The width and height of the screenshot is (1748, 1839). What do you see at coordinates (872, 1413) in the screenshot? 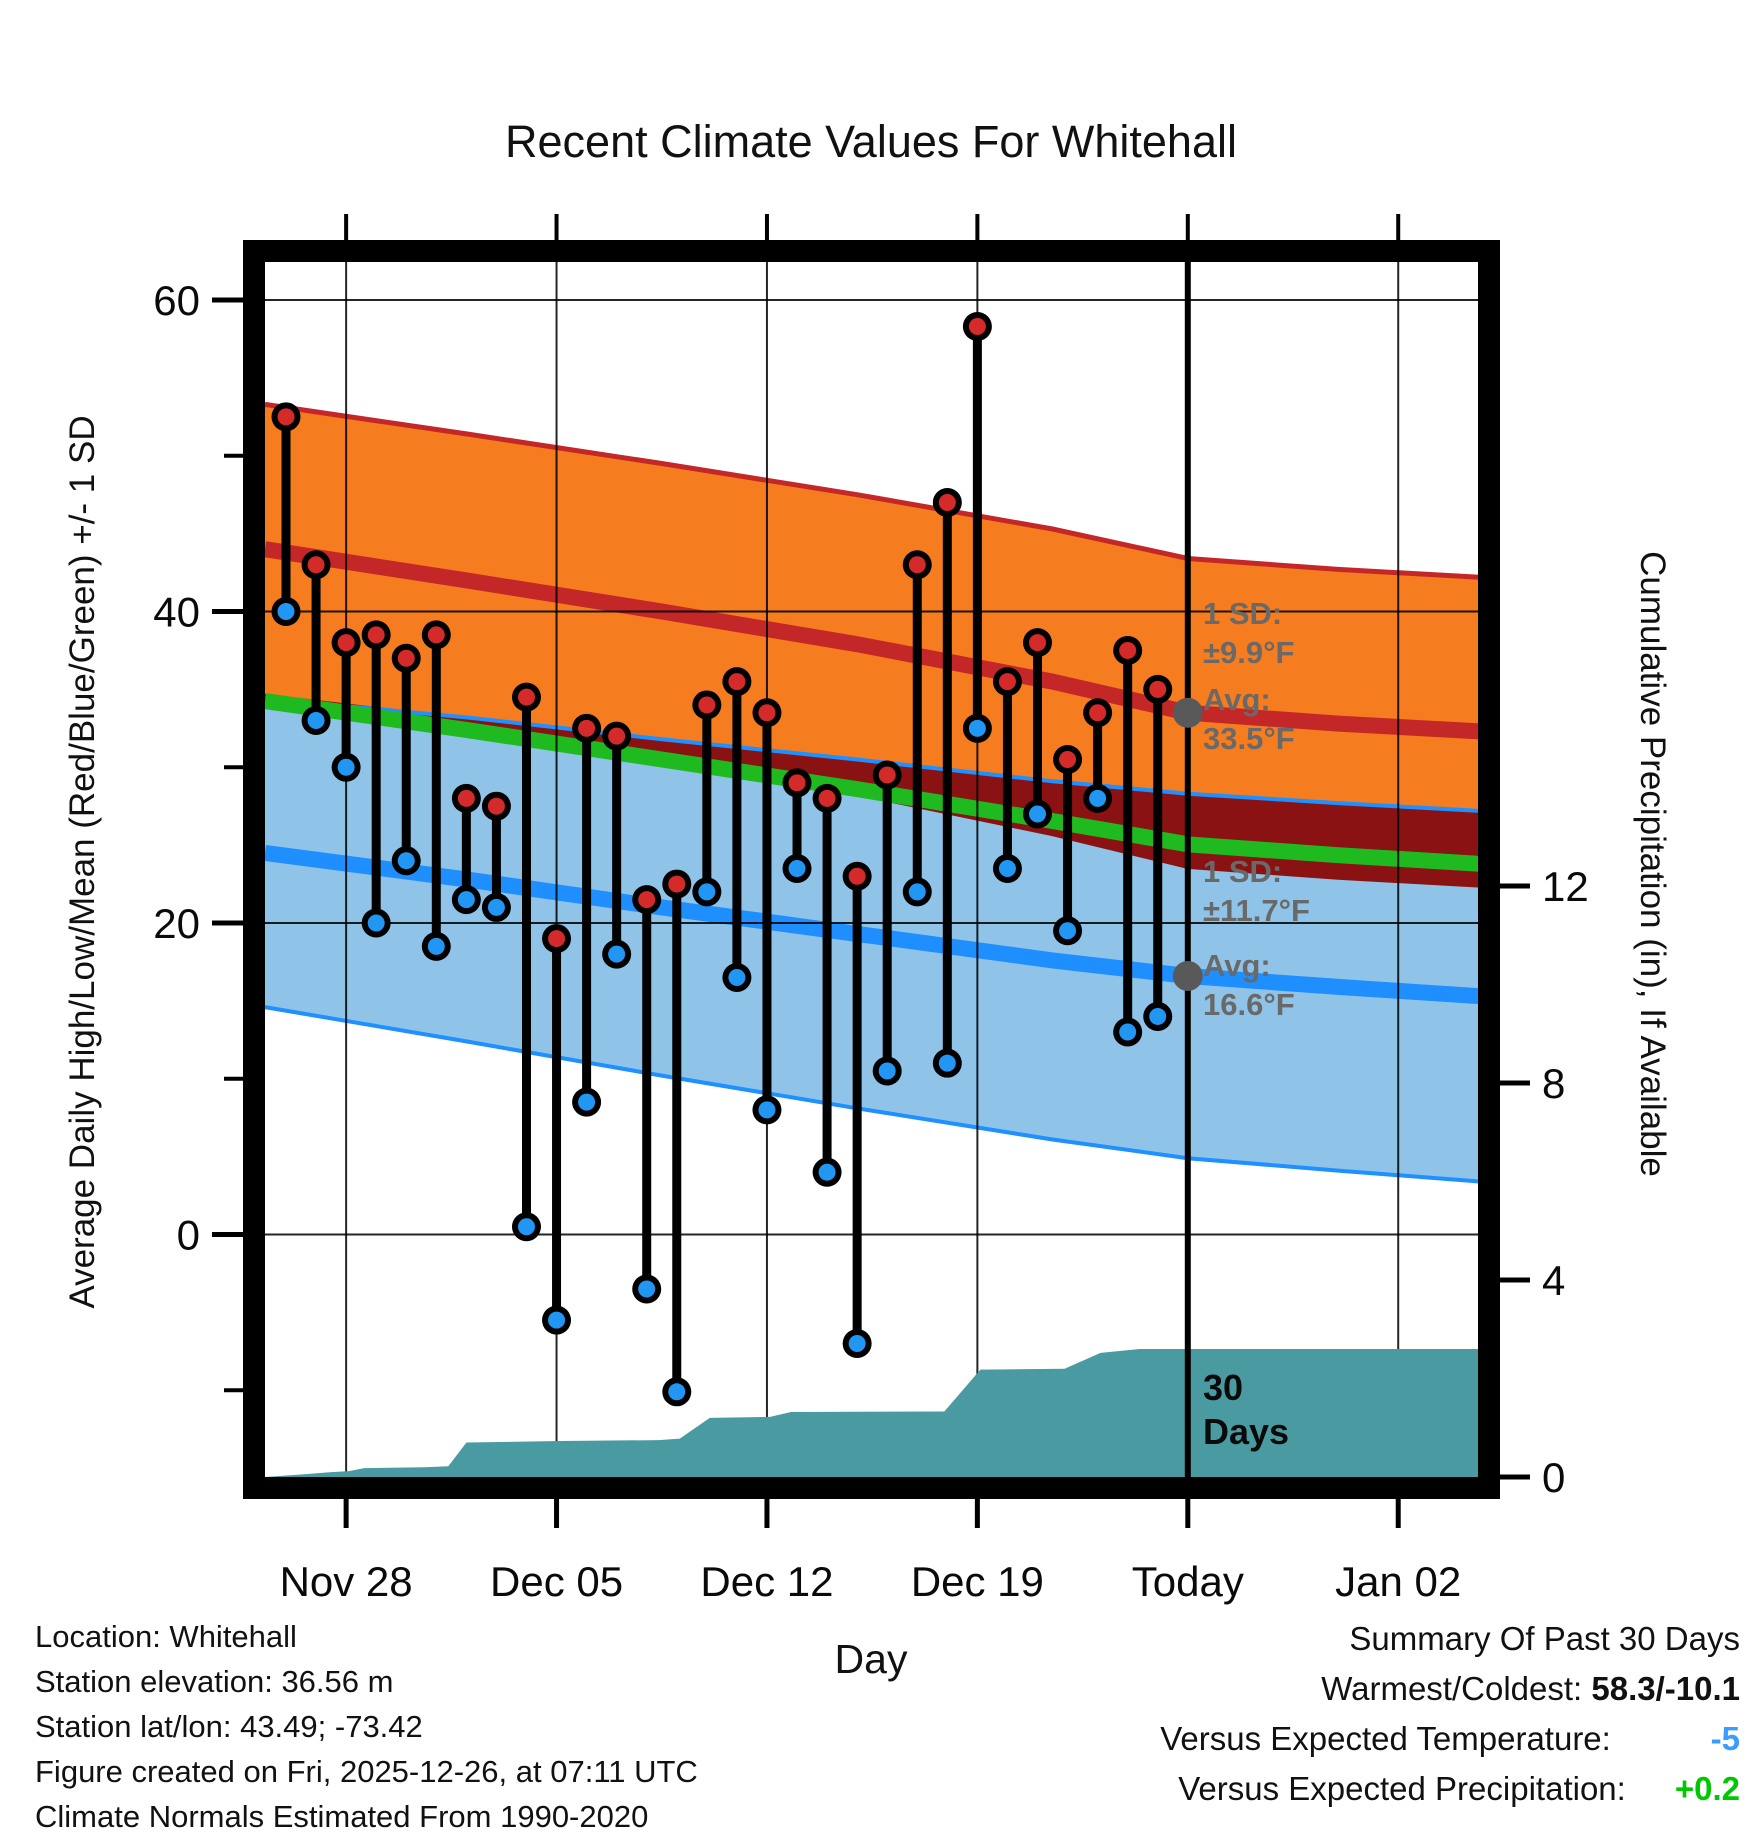
I see `cumulative-precip-area` at bounding box center [872, 1413].